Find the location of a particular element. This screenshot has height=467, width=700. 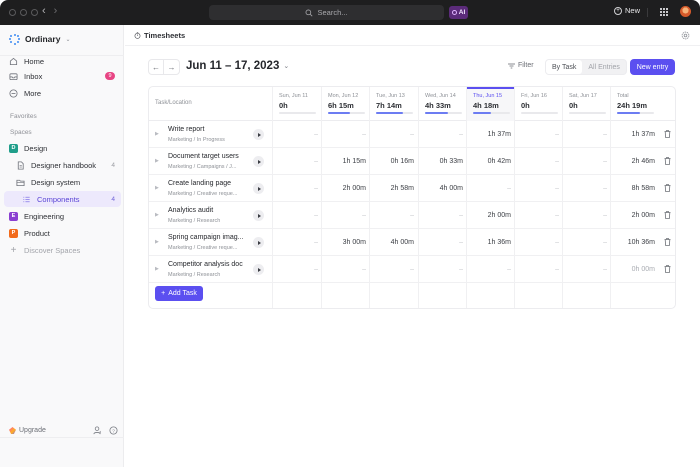

time-cell: 0h 42m is located at coordinates (499, 161).